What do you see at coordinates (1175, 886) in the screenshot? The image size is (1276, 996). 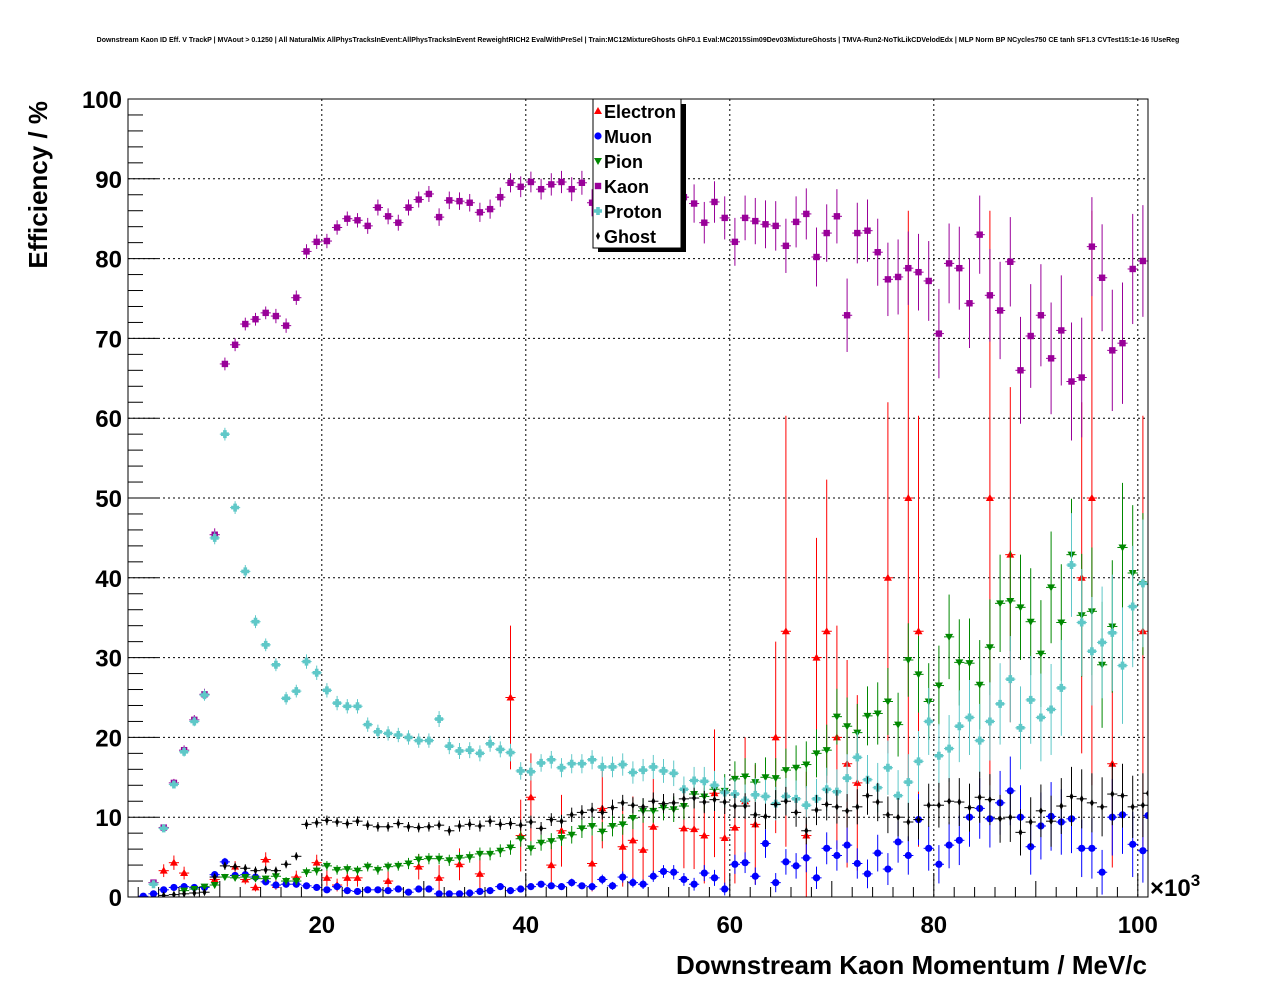 I see `x-axis-multiplier: ×10³` at bounding box center [1175, 886].